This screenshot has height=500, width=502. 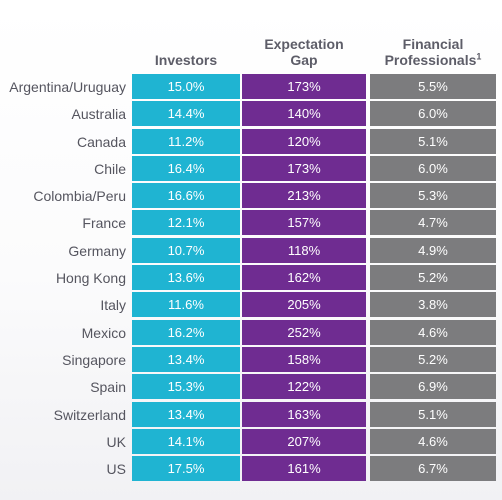 What do you see at coordinates (304, 52) in the screenshot?
I see `header-expectation-gap: Expectation Gap` at bounding box center [304, 52].